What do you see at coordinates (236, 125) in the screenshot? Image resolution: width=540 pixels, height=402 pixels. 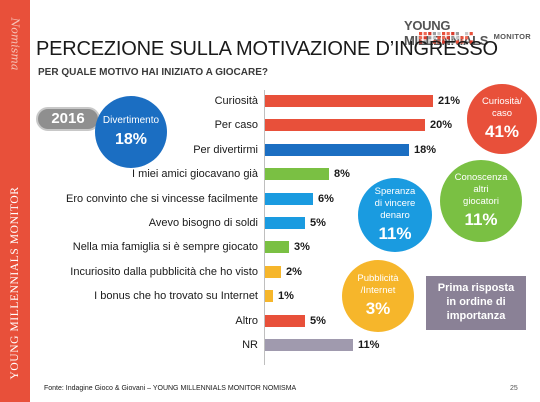 I see `category-label: Per caso` at bounding box center [236, 125].